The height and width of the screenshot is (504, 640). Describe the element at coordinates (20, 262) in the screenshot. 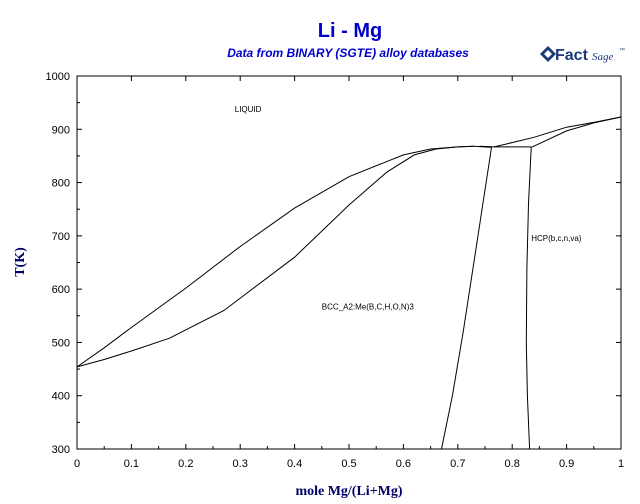

I see `y-axis-title: T(K)` at that location.